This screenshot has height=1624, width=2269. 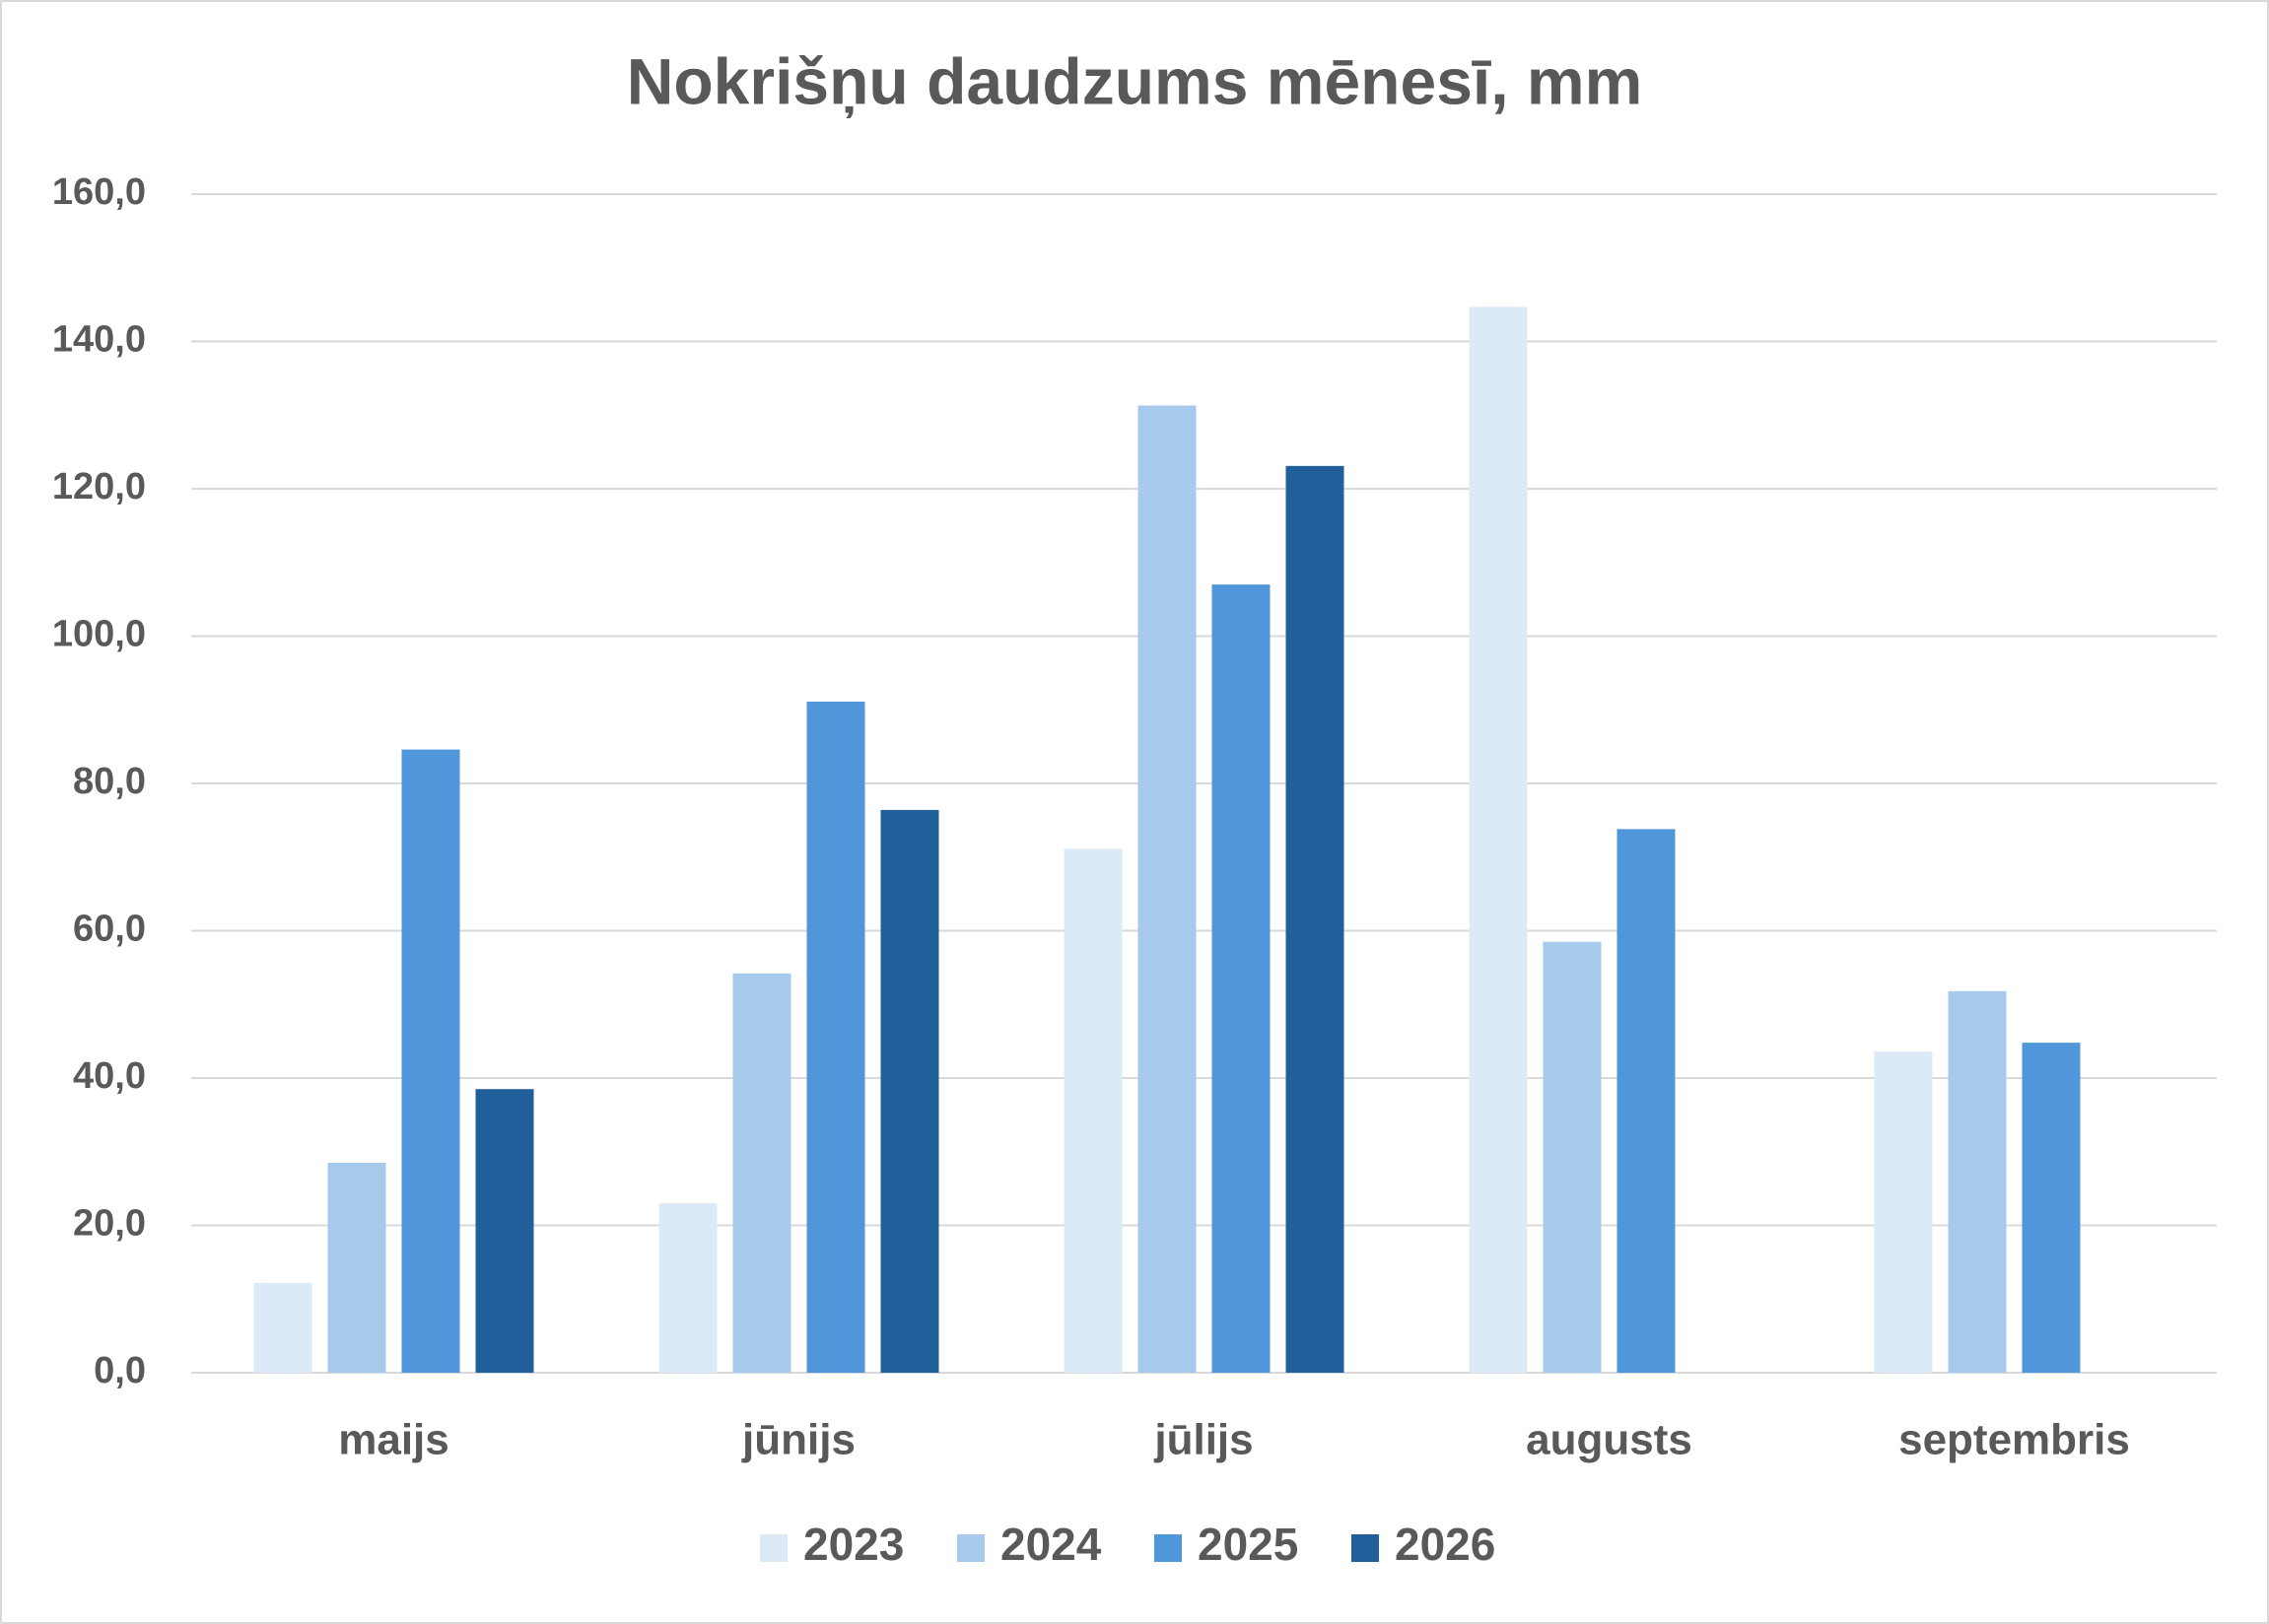 What do you see at coordinates (2014, 1440) in the screenshot?
I see `x-tick-label: septembris` at bounding box center [2014, 1440].